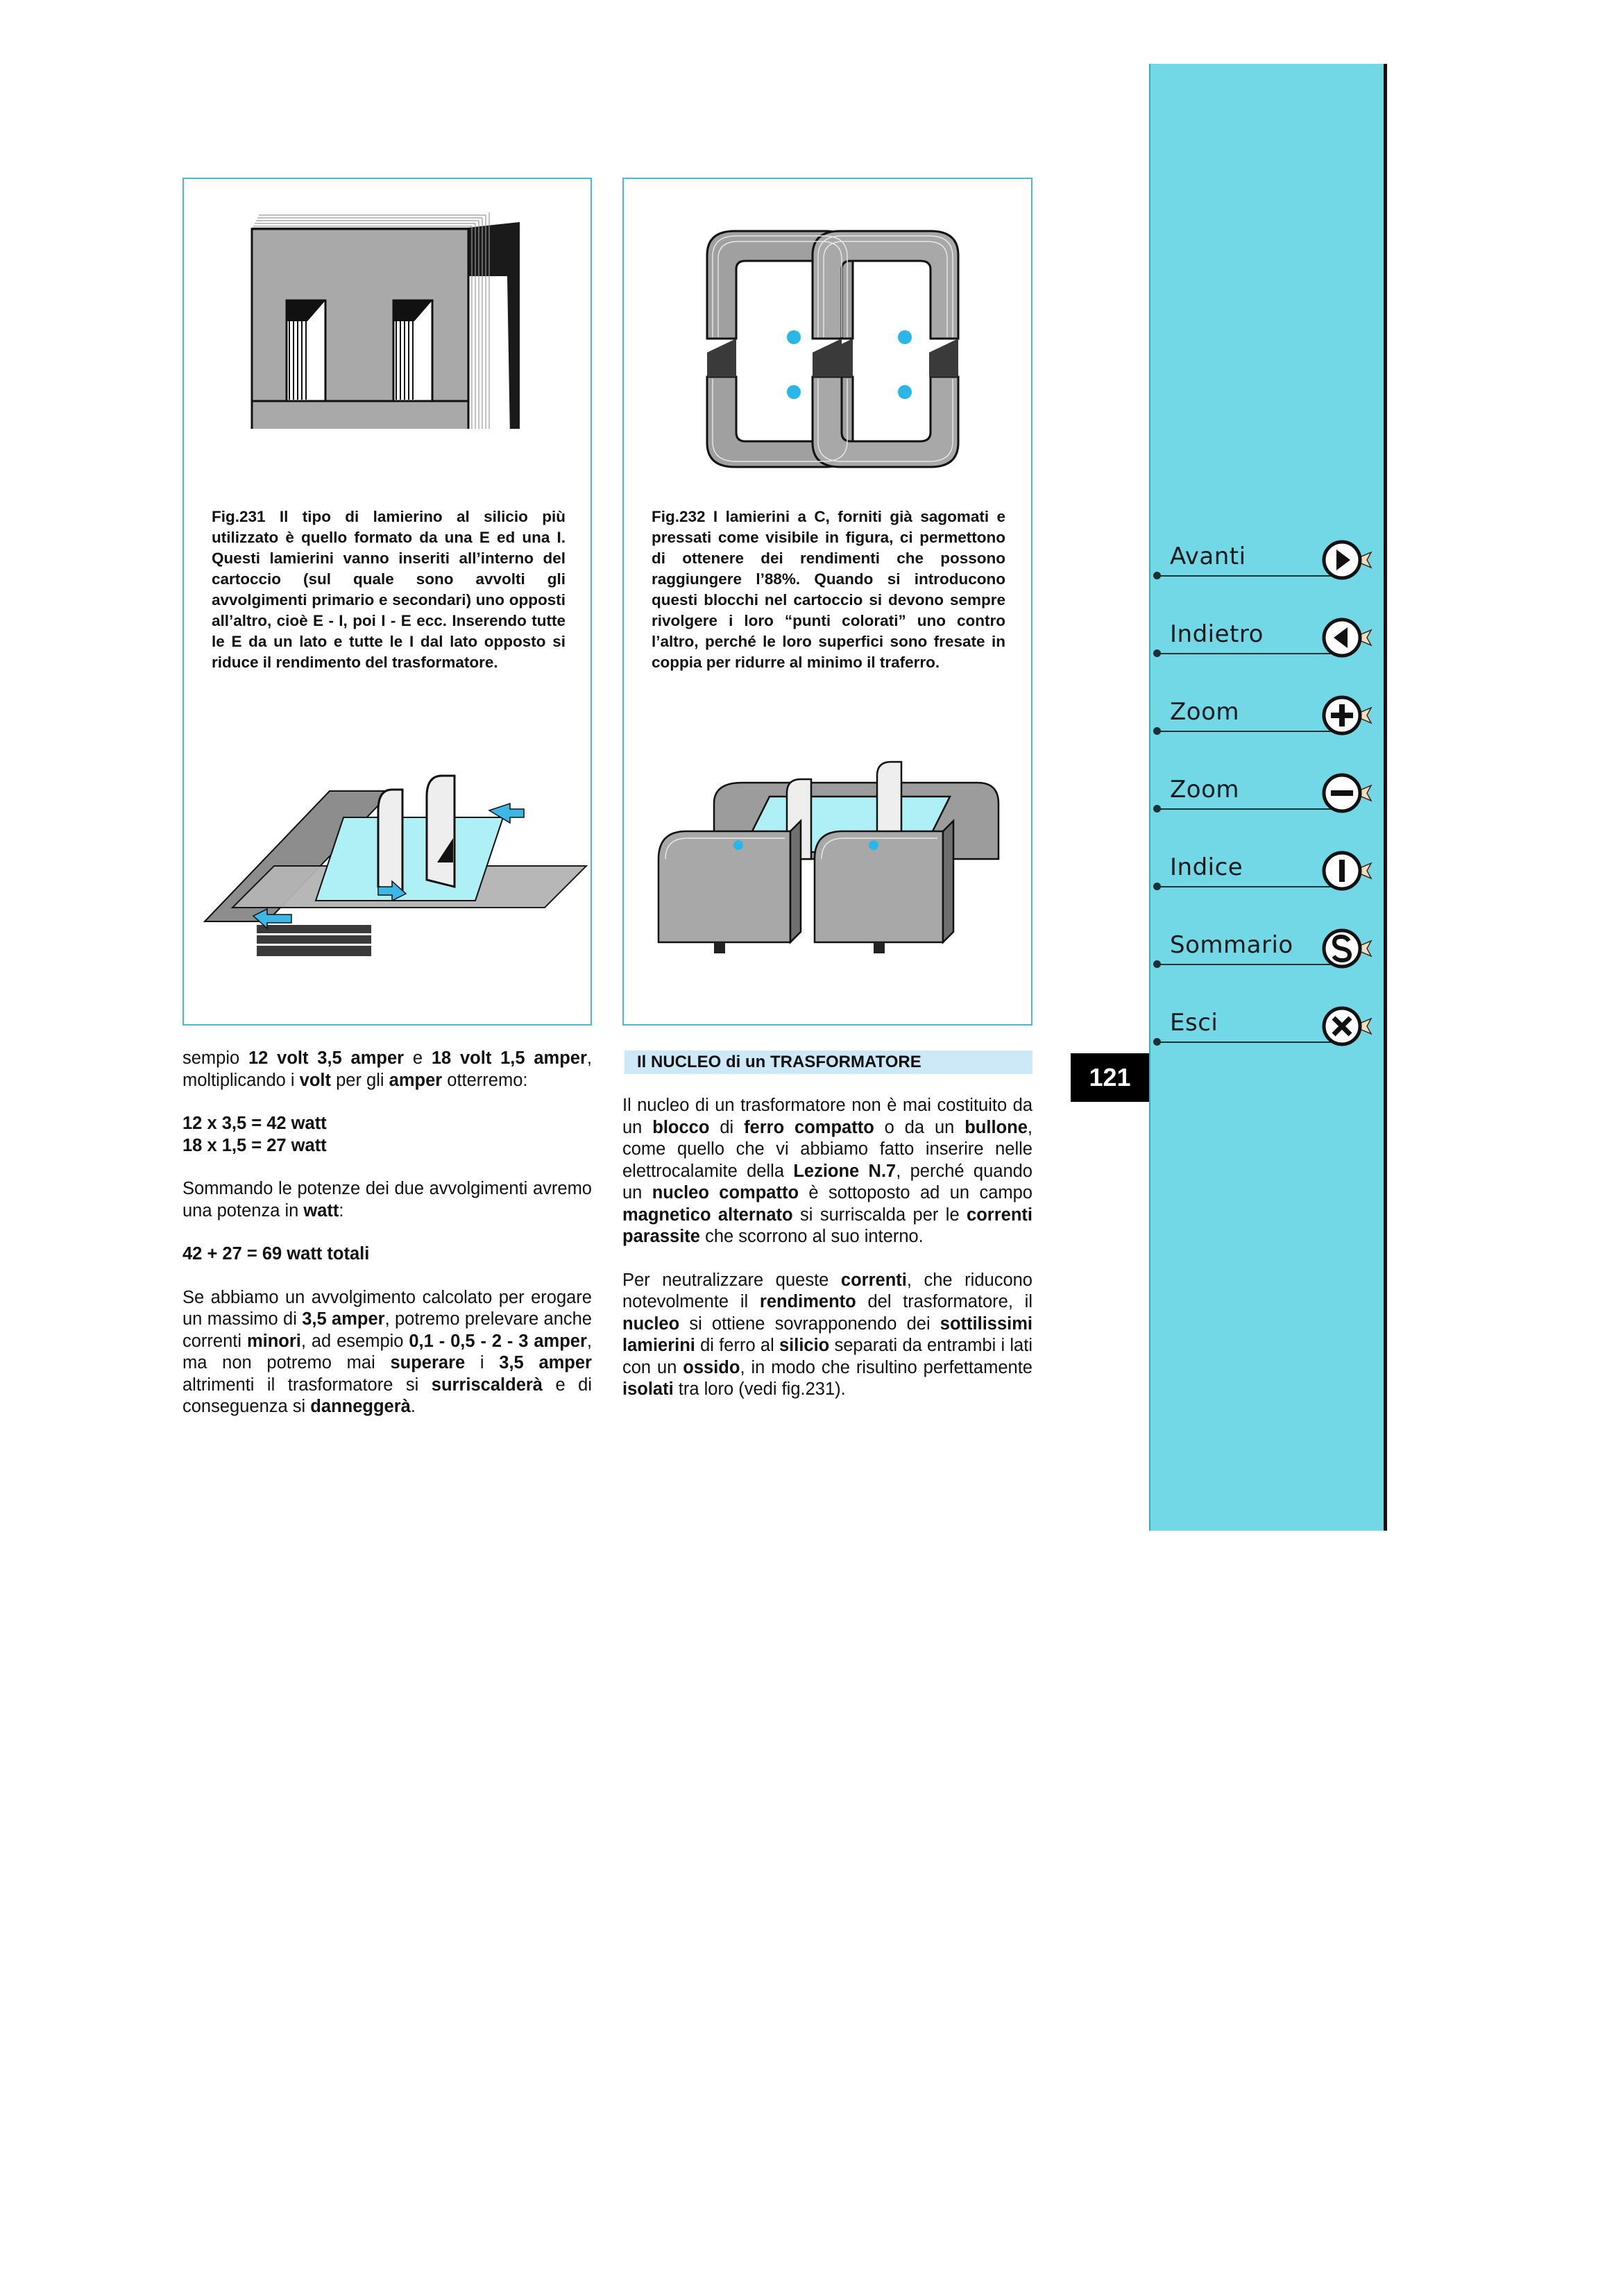  What do you see at coordinates (828, 856) in the screenshot?
I see `c-core-assembly-illustration` at bounding box center [828, 856].